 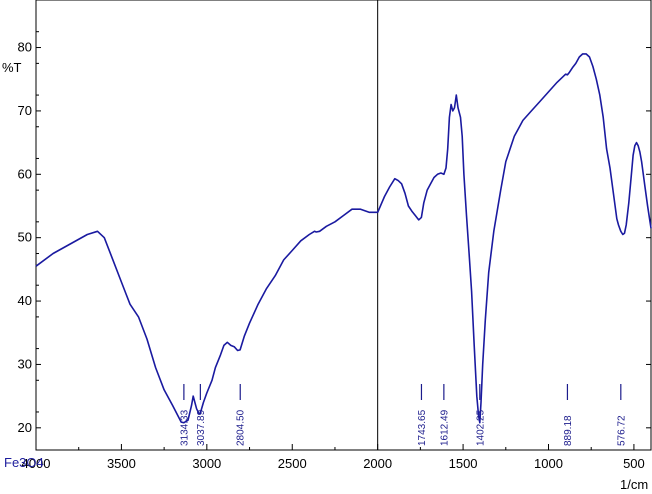 I want to click on y-tick-label: 70, so click(x=25, y=110).